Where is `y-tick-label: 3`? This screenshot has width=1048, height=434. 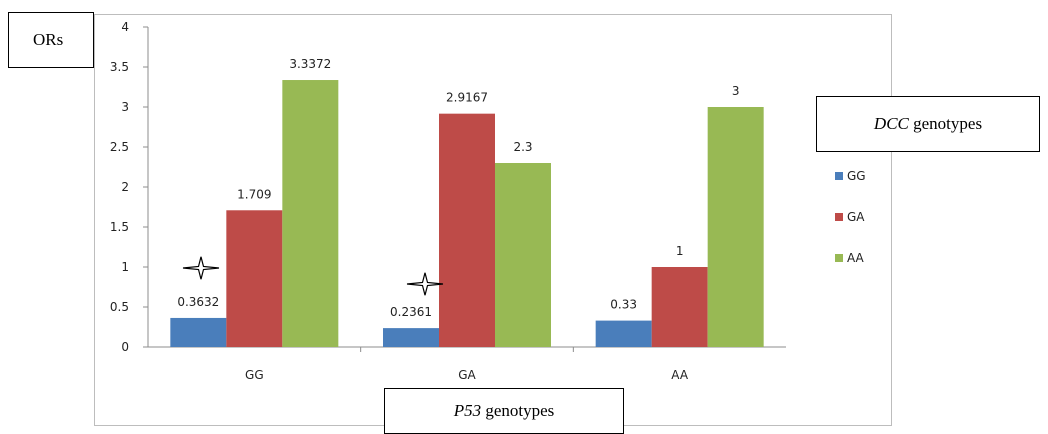 y-tick-label: 3 is located at coordinates (125, 107).